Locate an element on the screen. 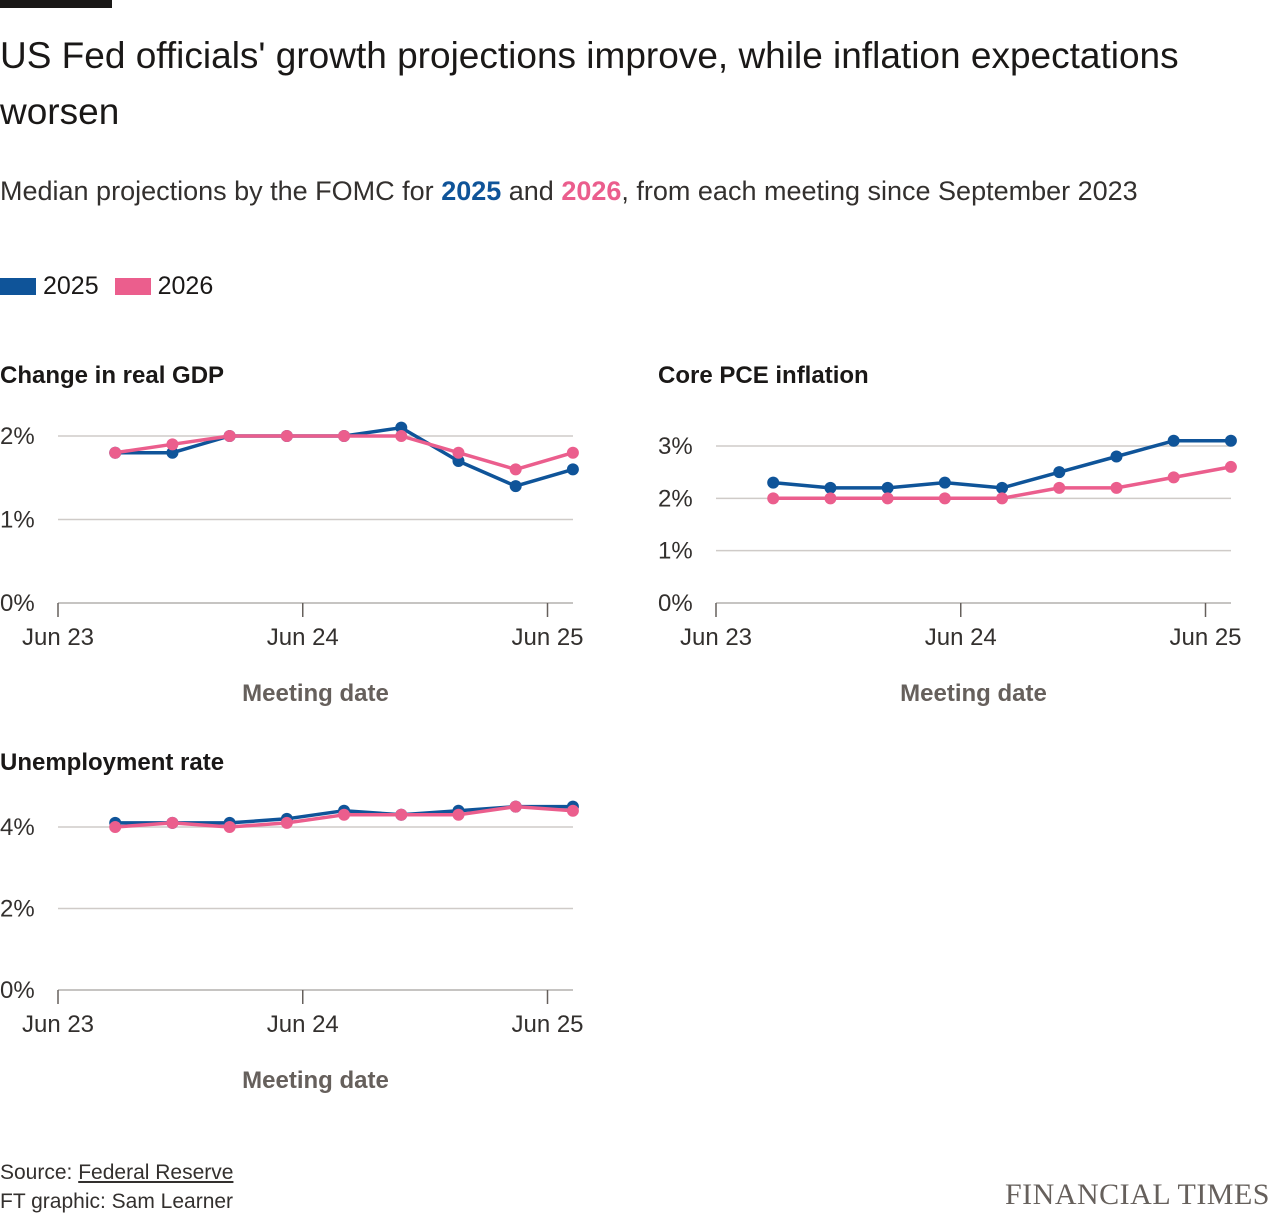 The width and height of the screenshot is (1272, 1216). source-prefix: Source: is located at coordinates (39, 1172).